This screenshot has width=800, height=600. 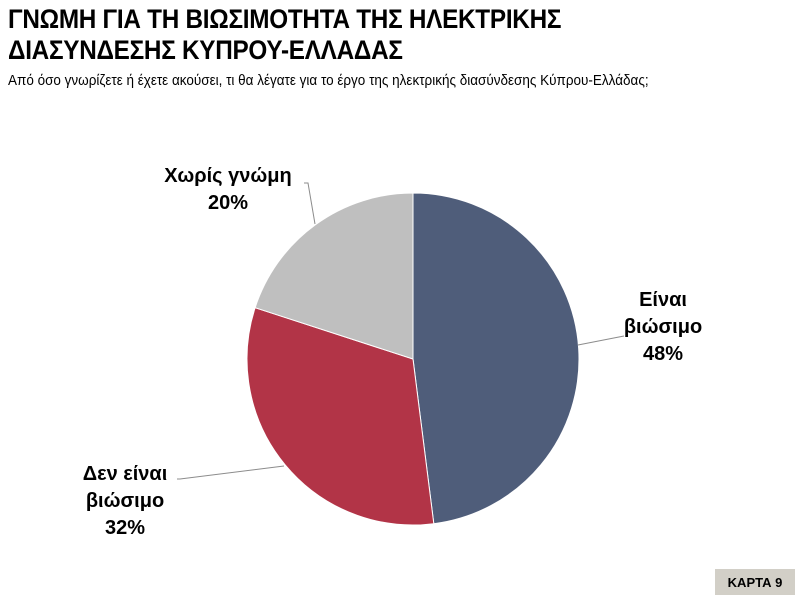 What do you see at coordinates (334, 276) in the screenshot?
I see `slice-none` at bounding box center [334, 276].